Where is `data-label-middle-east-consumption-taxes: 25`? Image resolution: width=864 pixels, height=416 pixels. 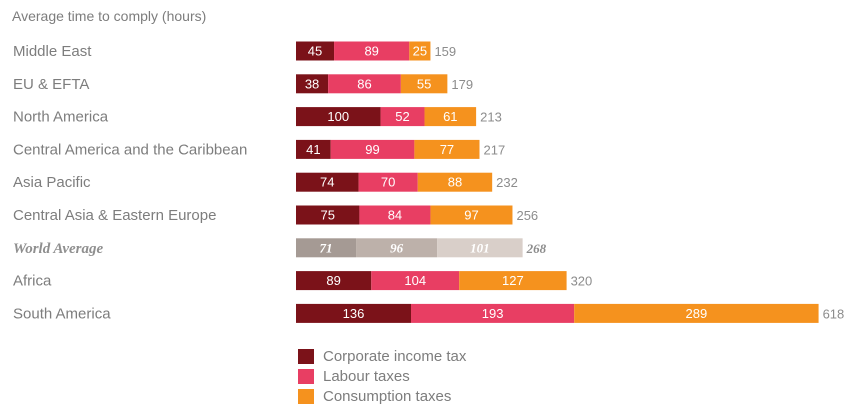 data-label-middle-east-consumption-taxes: 25 is located at coordinates (420, 51).